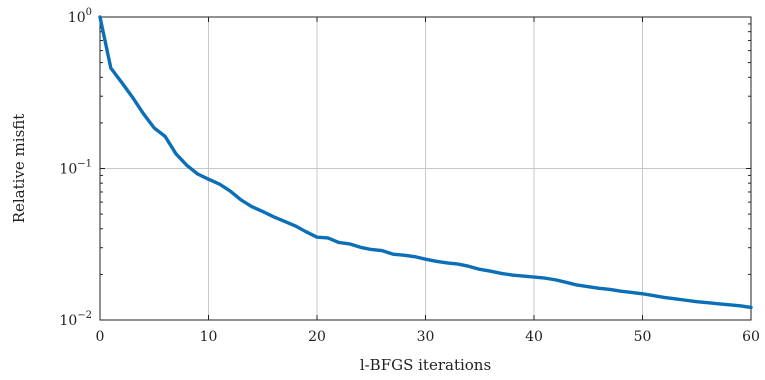  I want to click on y-tick-exponent: −2, so click(84, 315).